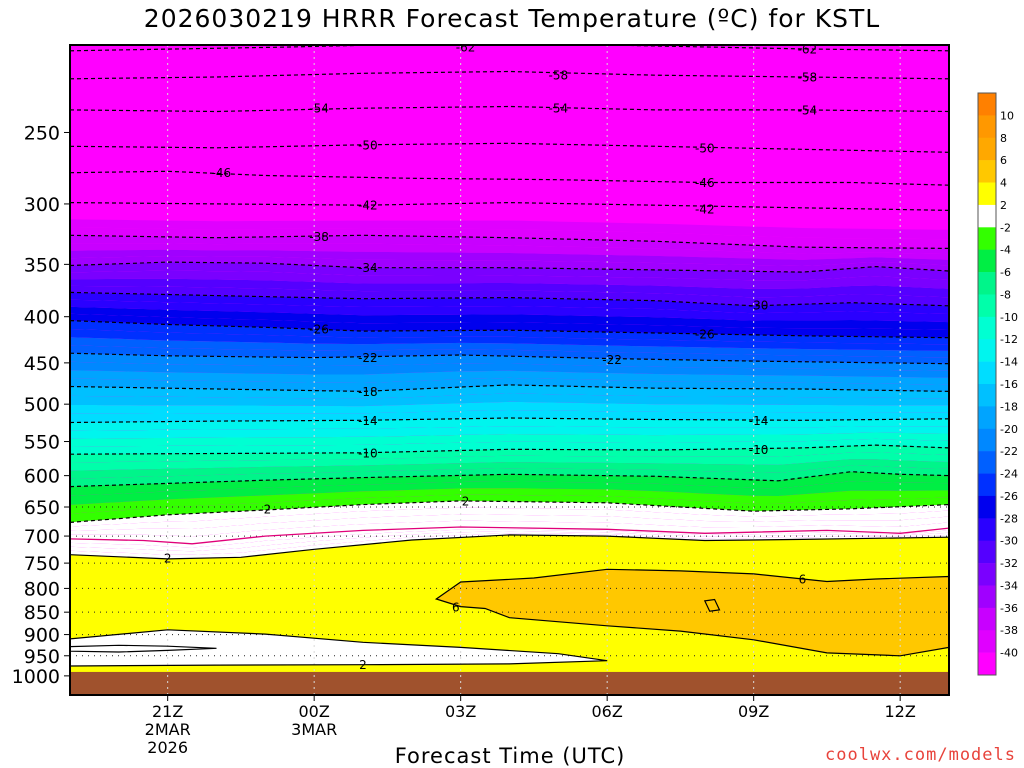  I want to click on site-credit-link: coolwx.com/models, so click(920, 755).